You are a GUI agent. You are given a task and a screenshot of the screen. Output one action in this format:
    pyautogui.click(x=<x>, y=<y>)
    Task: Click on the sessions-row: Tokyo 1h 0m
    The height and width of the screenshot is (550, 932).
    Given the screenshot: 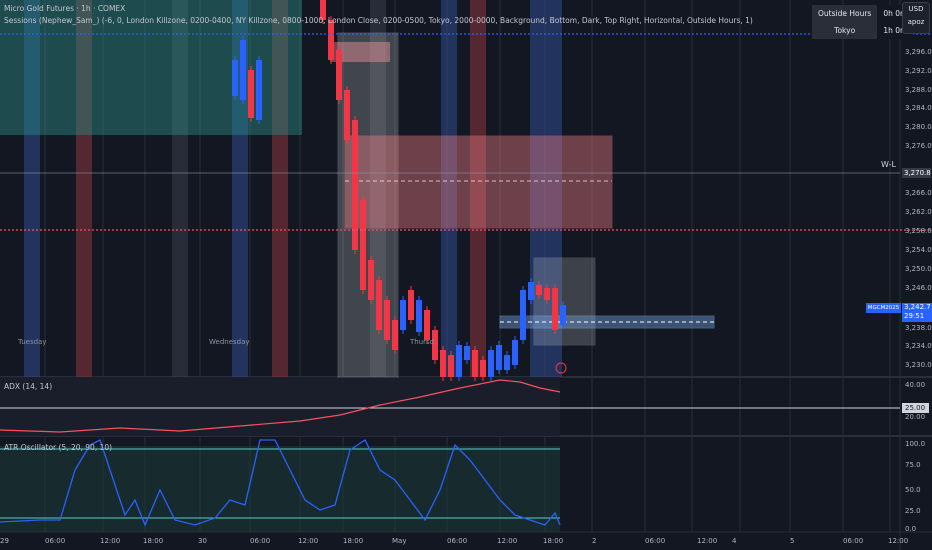 What is the action you would take?
    pyautogui.click(x=863, y=30)
    